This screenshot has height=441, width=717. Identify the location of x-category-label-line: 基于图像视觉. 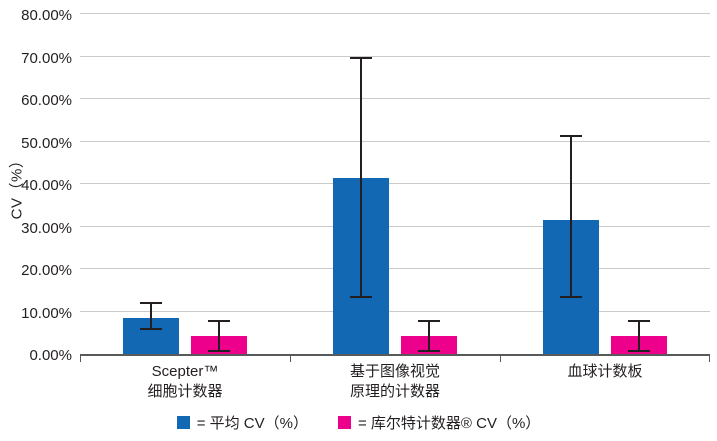
(394, 371).